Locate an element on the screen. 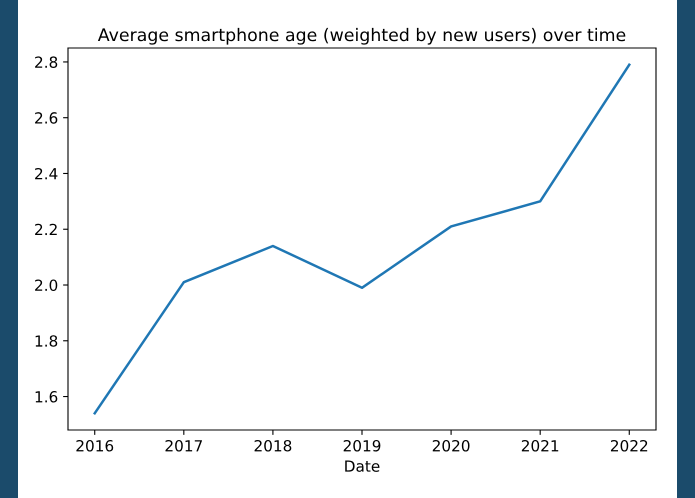 The image size is (695, 498). y-tick-label: 2.8 is located at coordinates (46, 62).